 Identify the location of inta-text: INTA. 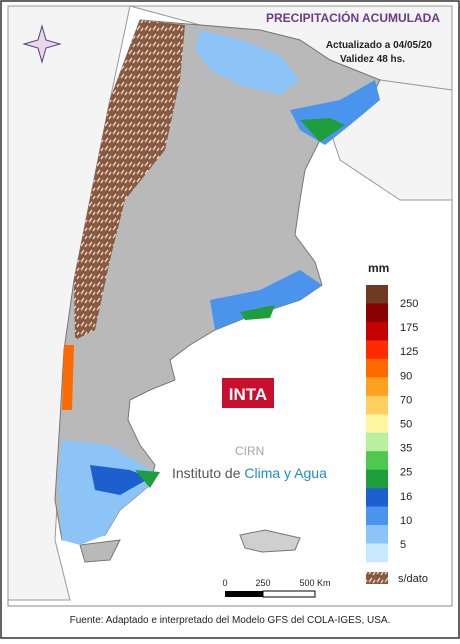
(248, 394).